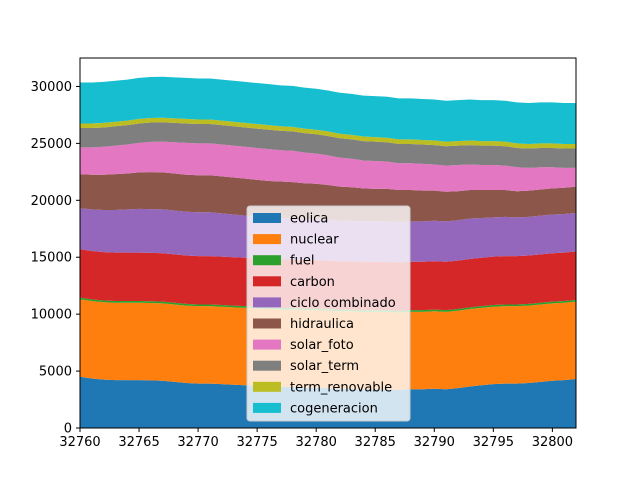 Image resolution: width=640 pixels, height=480 pixels. Describe the element at coordinates (341, 387) in the screenshot. I see `legend-label: term_renovable` at that location.